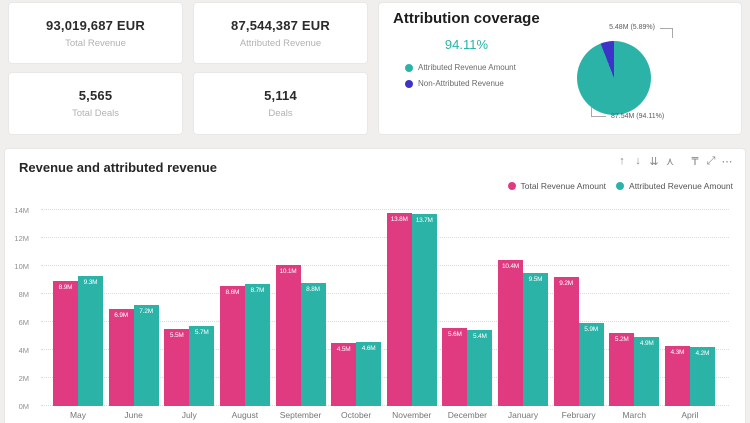 The width and height of the screenshot is (750, 423). I want to click on bar-group-may: 8.9M 9.3M May, so click(78, 347).